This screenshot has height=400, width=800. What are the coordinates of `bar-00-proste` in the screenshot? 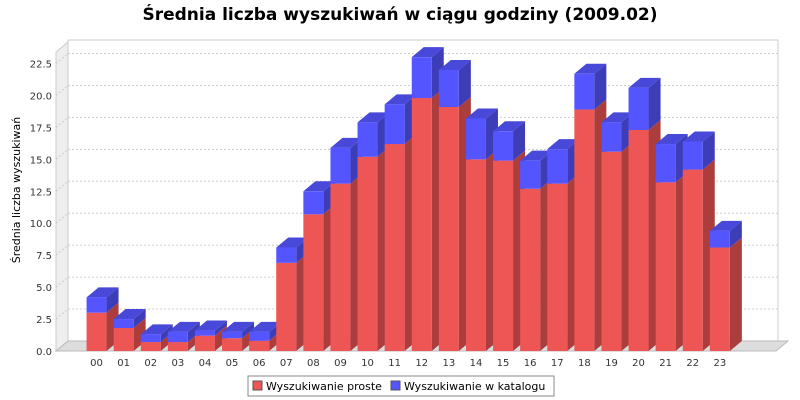 It's located at (96, 331).